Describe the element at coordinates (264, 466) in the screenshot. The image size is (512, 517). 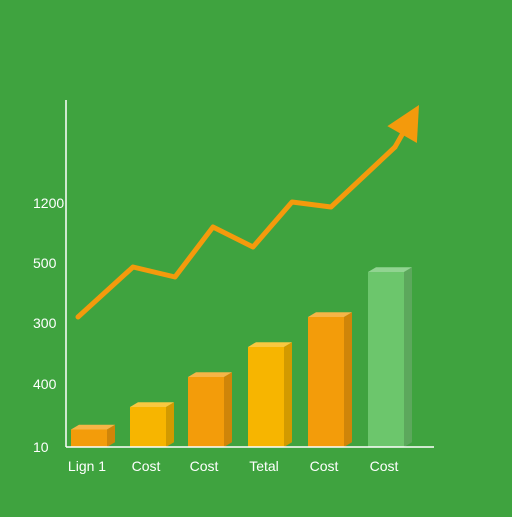
I see `x-tick-label: Tetal` at that location.